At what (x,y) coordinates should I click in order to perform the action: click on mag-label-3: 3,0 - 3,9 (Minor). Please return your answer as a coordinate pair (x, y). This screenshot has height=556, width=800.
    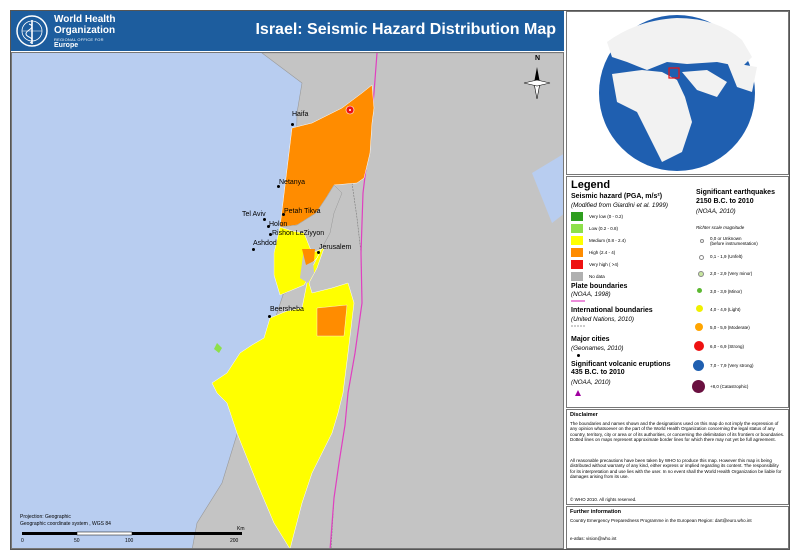
    Looking at the image, I should click on (726, 291).